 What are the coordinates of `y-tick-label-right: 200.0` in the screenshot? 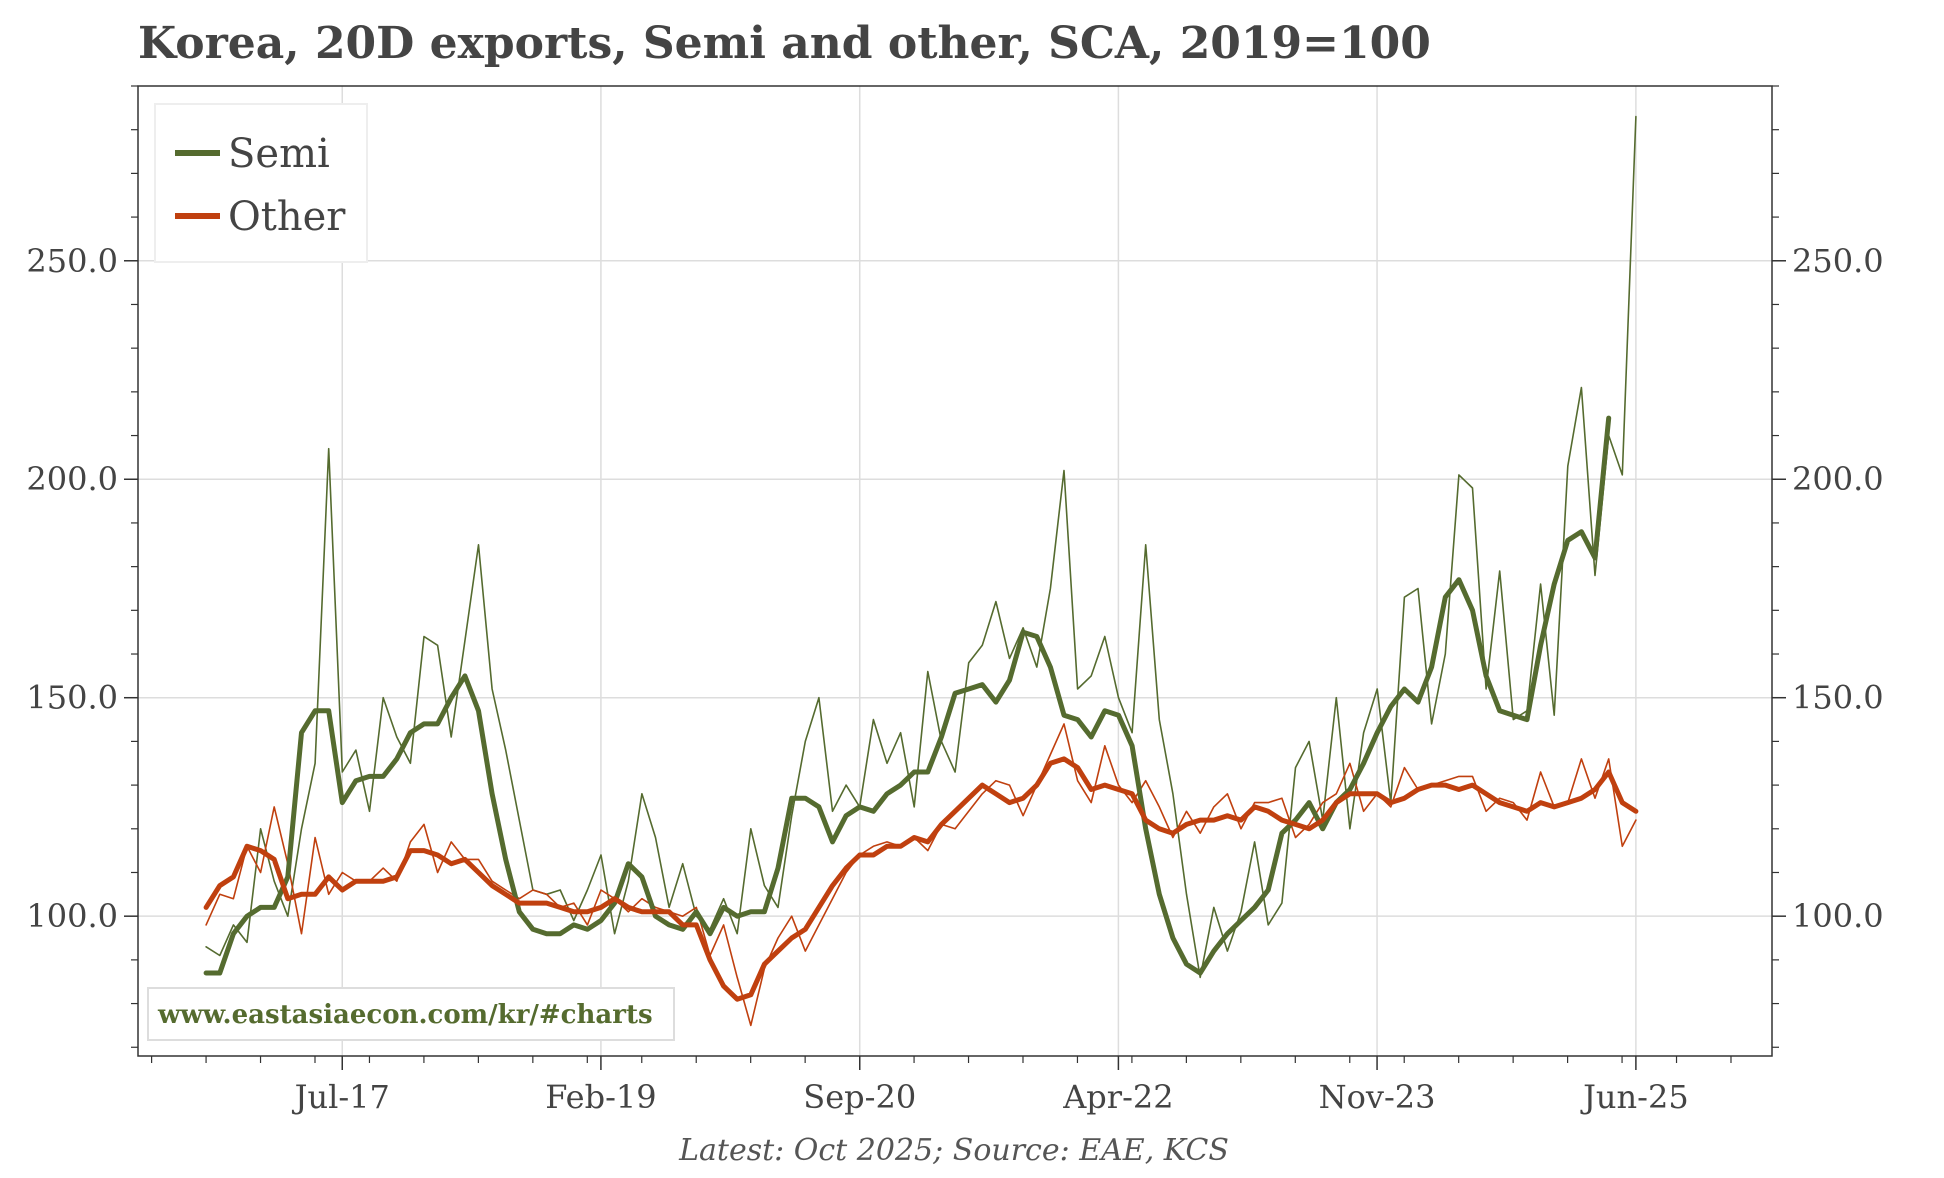 It's located at (1838, 479).